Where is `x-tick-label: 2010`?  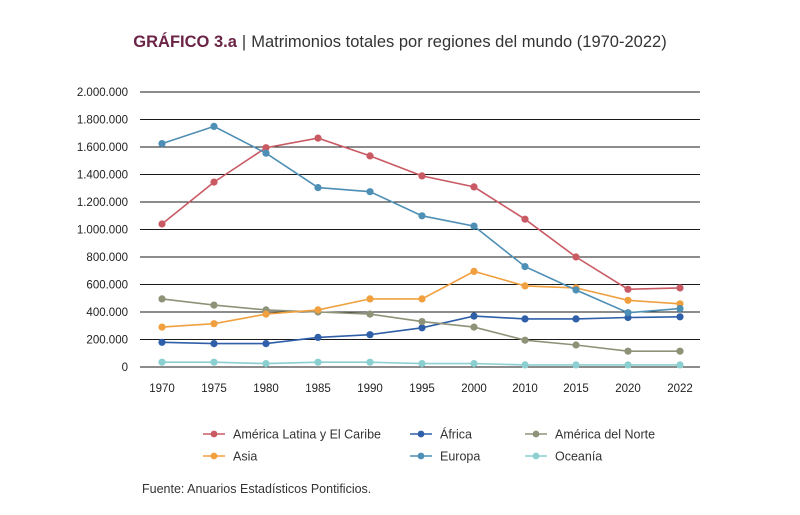
x-tick-label: 2010 is located at coordinates (525, 389).